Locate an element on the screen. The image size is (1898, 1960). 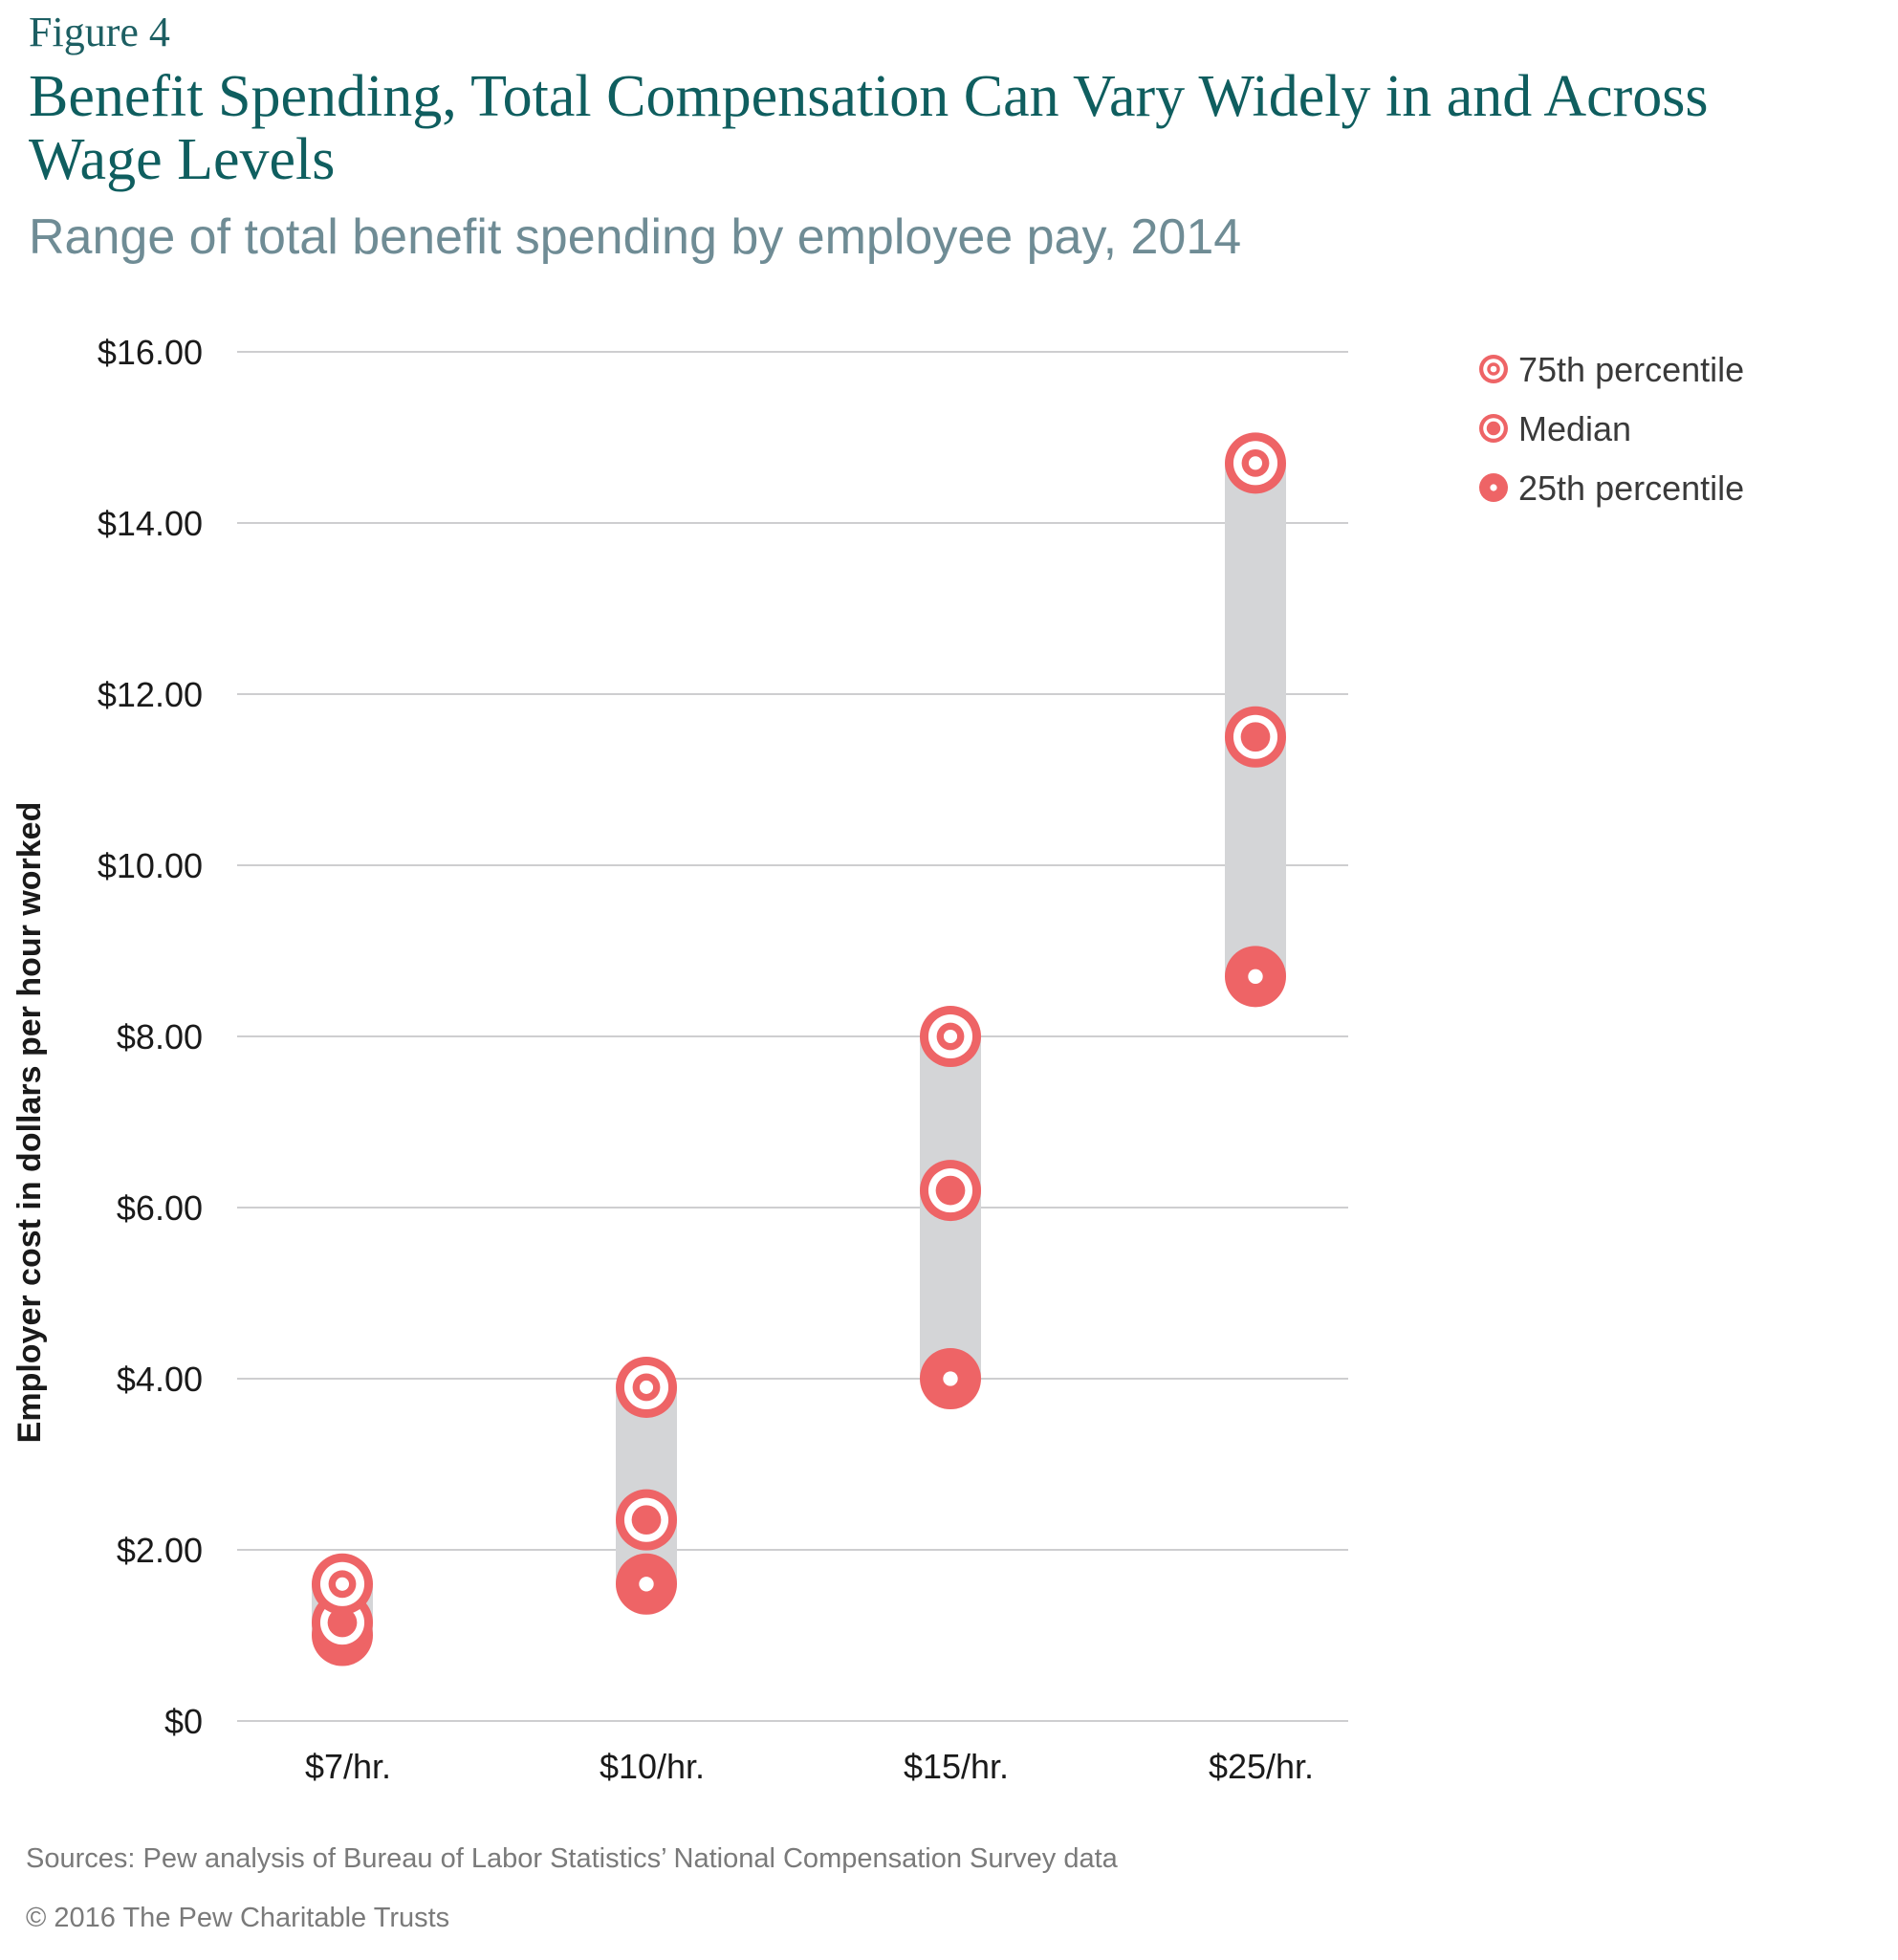
x-tick-label: $25/hr. is located at coordinates (1262, 1766).